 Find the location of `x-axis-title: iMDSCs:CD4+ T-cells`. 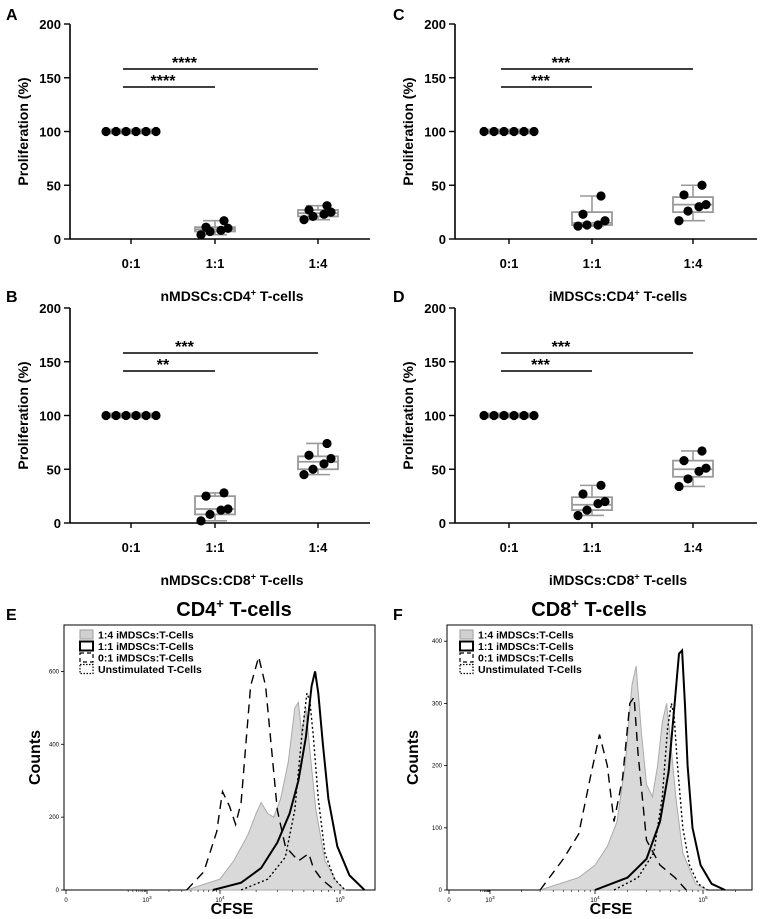

x-axis-title: iMDSCs:CD4+ T-cells is located at coordinates (618, 295).